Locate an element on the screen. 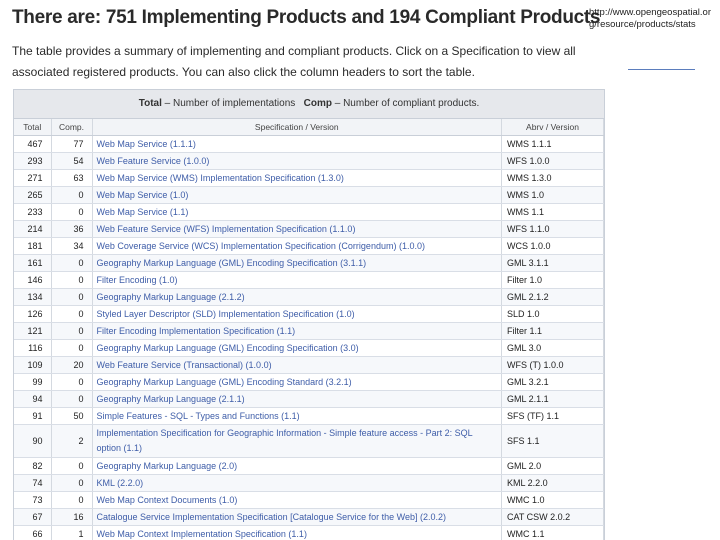  cell-total: 66 is located at coordinates (33, 532).